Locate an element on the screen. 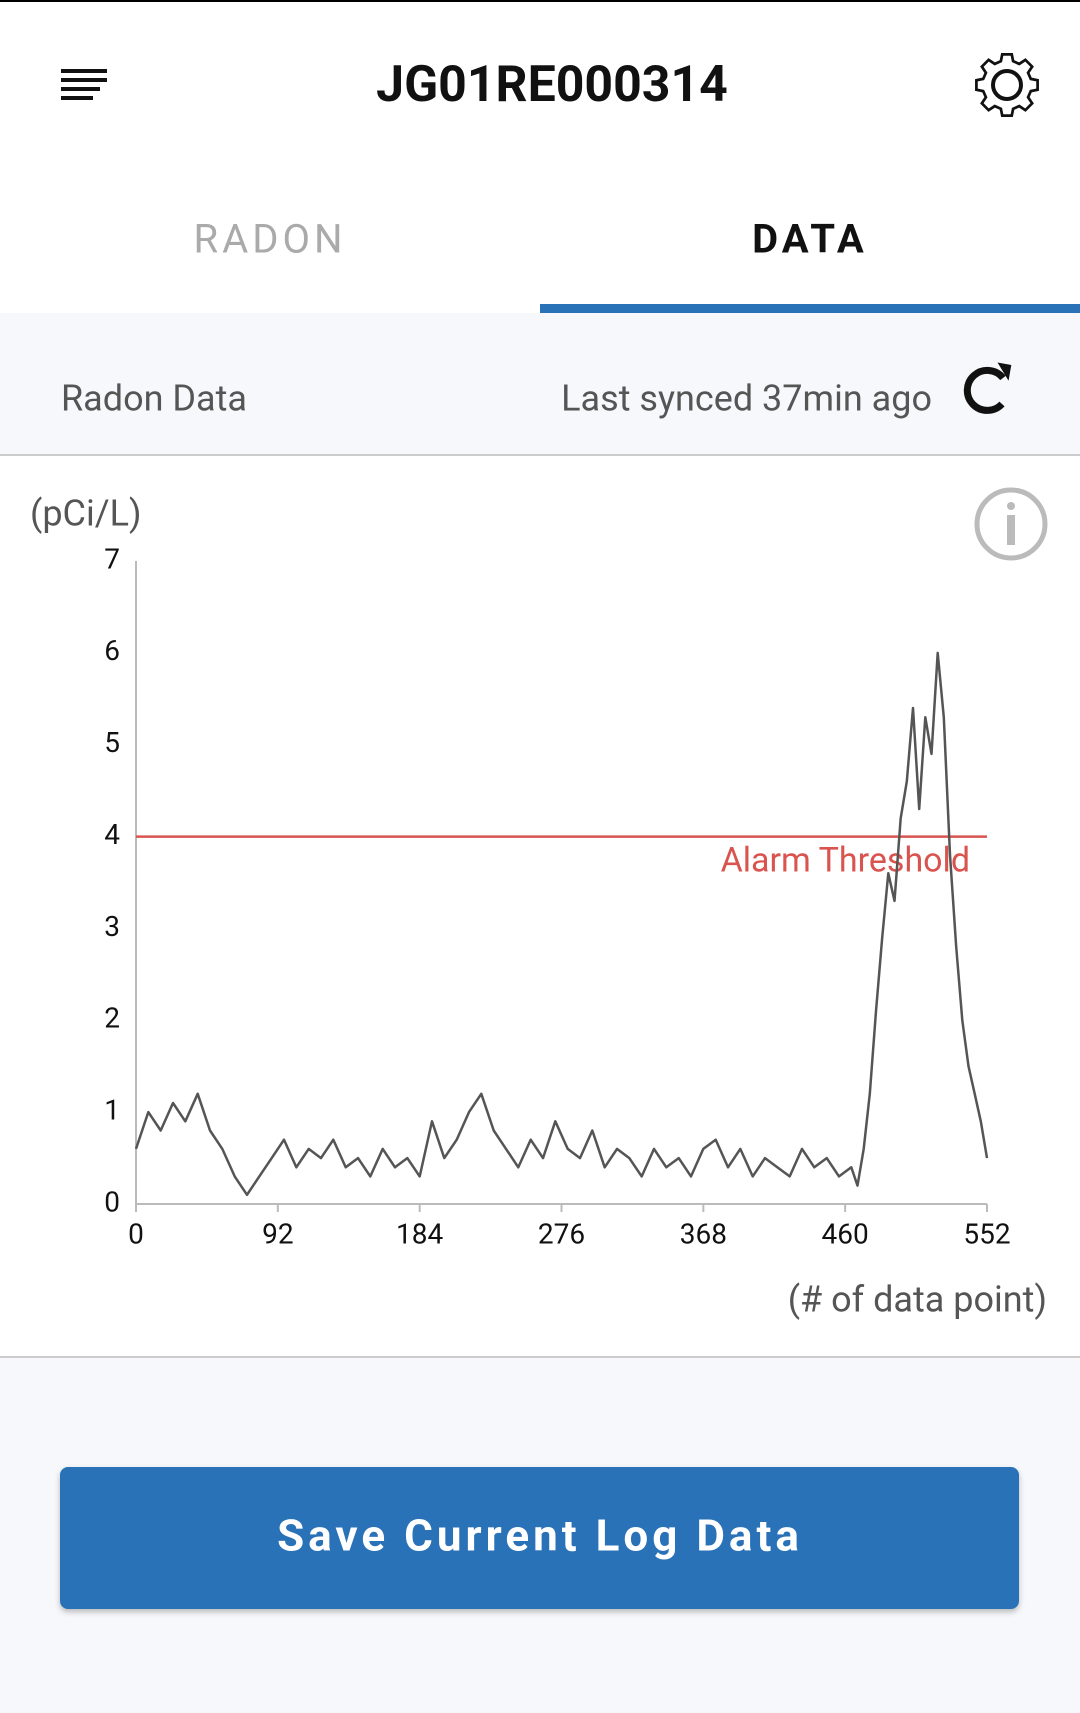 The width and height of the screenshot is (1080, 1713). x-tick-label: 0 is located at coordinates (136, 1233).